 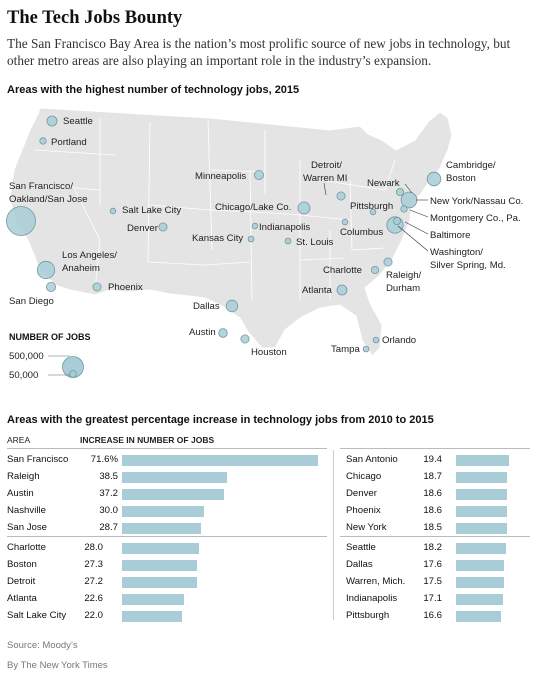 What do you see at coordinates (159, 582) in the screenshot?
I see `bar-detroit` at bounding box center [159, 582].